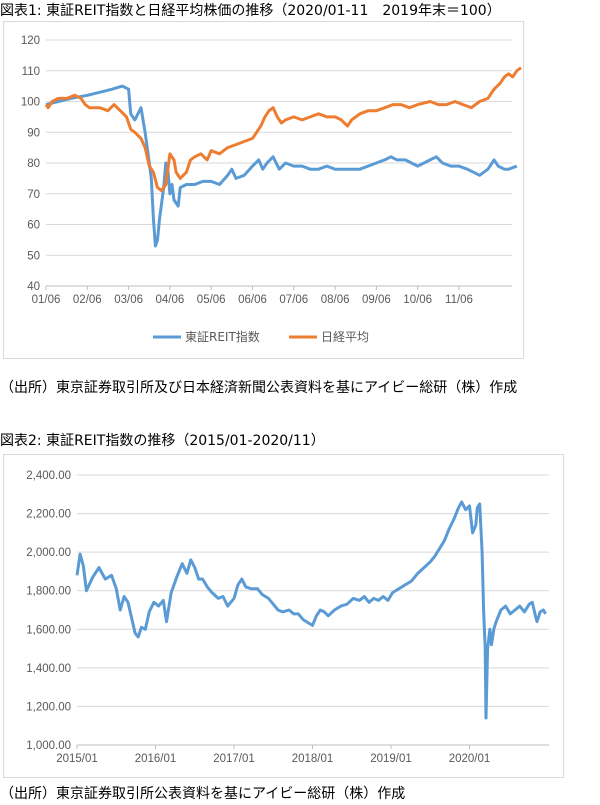  I want to click on x-tick-label: 10/06, so click(417, 300).